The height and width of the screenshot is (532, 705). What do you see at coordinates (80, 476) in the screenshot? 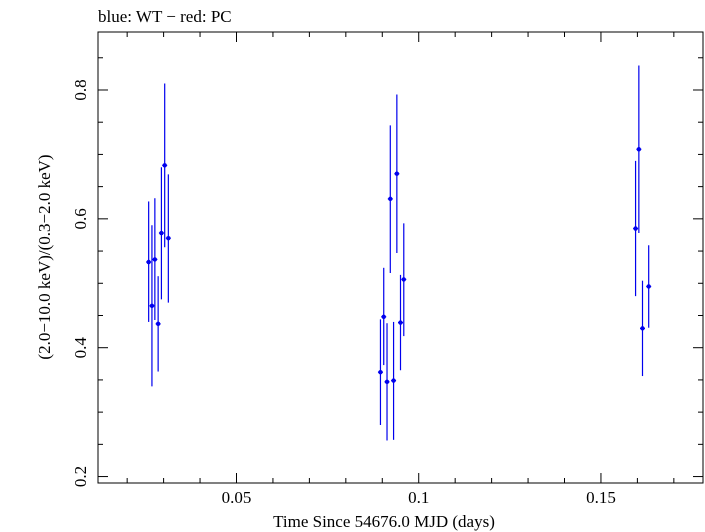
I see `y-tick-label: 0.2` at bounding box center [80, 476].